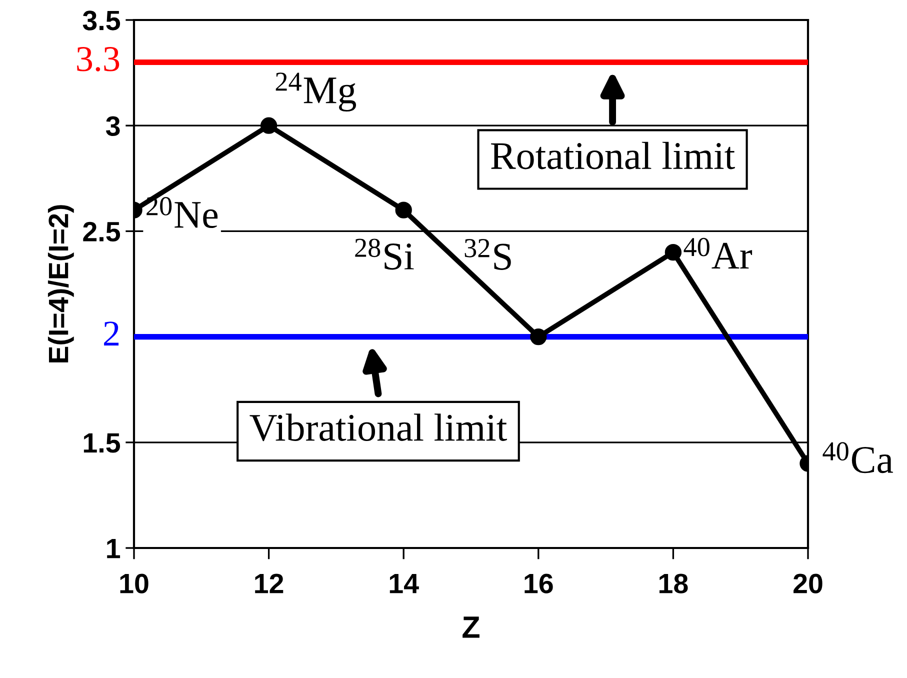  I want to click on x-axis-title: Z, so click(471, 627).